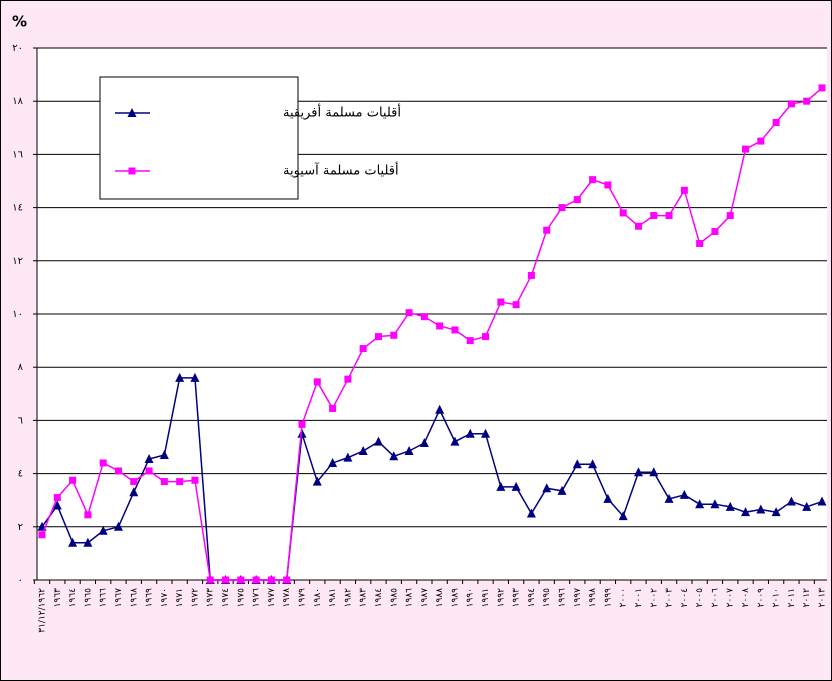 The height and width of the screenshot is (681, 832). Describe the element at coordinates (410, 598) in the screenshot. I see `x-tick-label: ١٩٨٦` at that location.